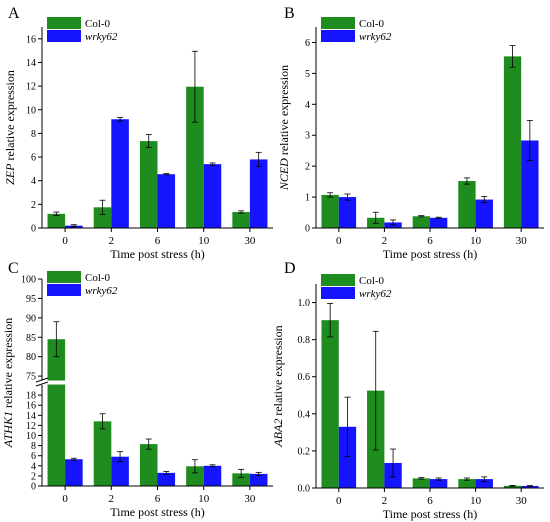 This screenshot has width=550, height=522. I want to click on y-tick-label-10: 10, so click(31, 436).